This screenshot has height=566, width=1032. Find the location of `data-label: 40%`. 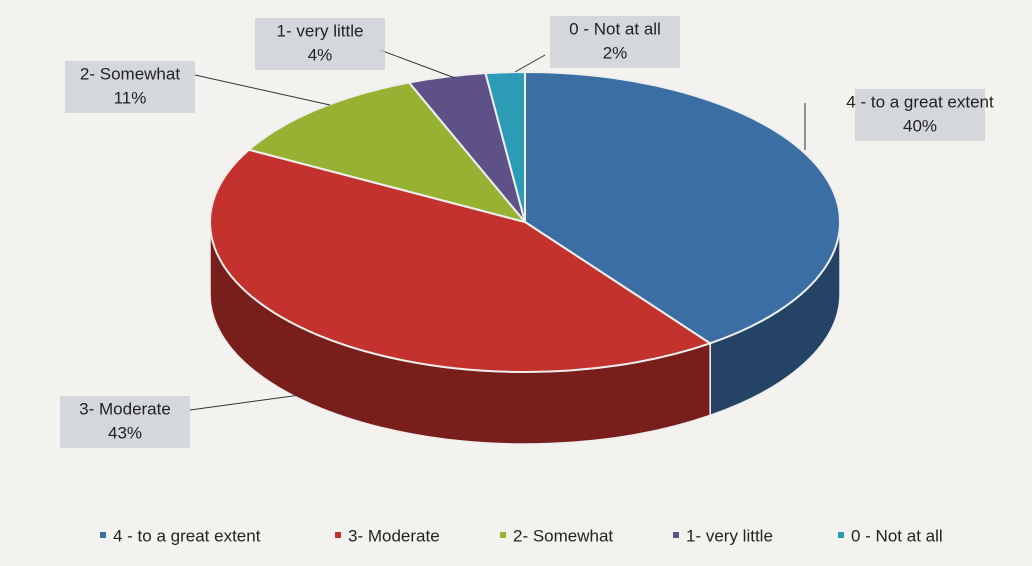

data-label: 40% is located at coordinates (920, 125).